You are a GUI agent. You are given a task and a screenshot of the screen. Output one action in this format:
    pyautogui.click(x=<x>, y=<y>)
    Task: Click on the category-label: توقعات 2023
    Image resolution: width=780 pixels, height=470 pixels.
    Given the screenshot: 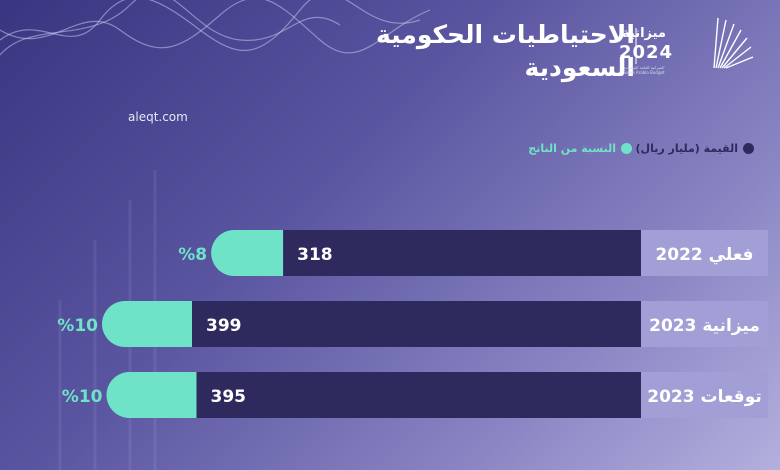 What is the action you would take?
    pyautogui.click(x=704, y=397)
    